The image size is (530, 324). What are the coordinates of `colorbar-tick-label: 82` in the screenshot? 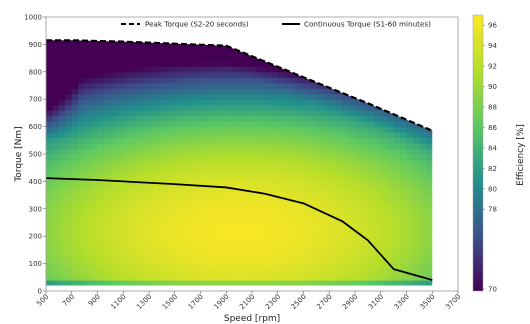 It's located at (492, 169).